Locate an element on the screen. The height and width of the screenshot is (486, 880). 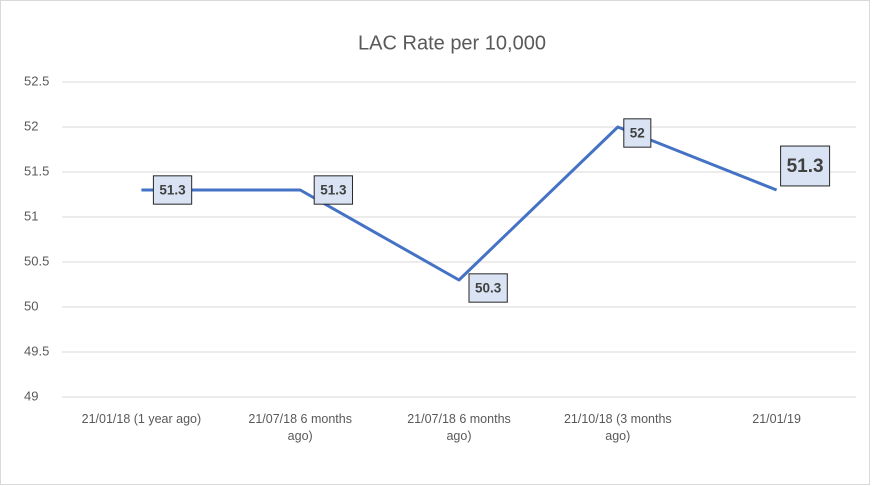
data-label: 50.3 is located at coordinates (488, 288).